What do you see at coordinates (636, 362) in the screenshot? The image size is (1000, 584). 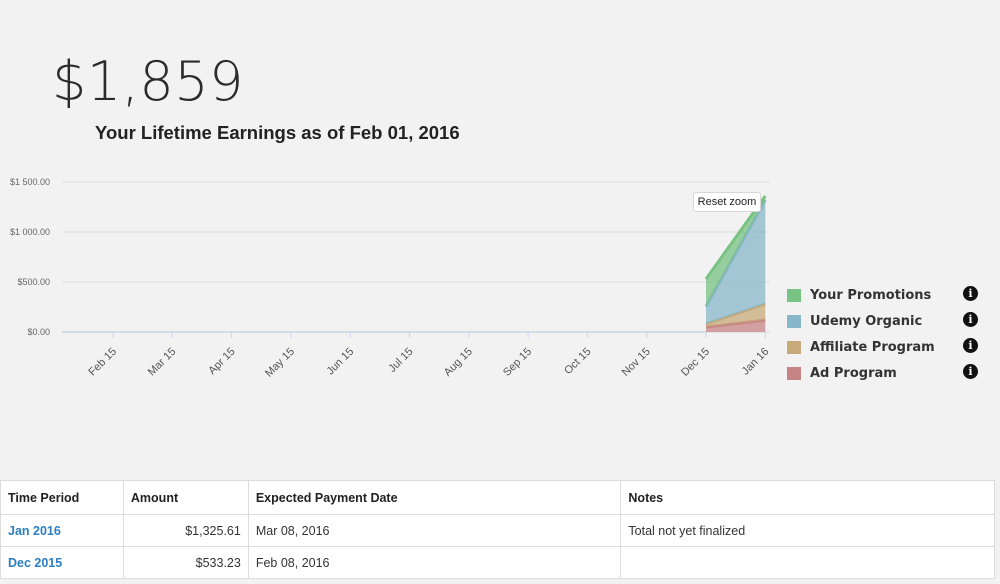 I see `x-tick-label: Nov 15` at bounding box center [636, 362].